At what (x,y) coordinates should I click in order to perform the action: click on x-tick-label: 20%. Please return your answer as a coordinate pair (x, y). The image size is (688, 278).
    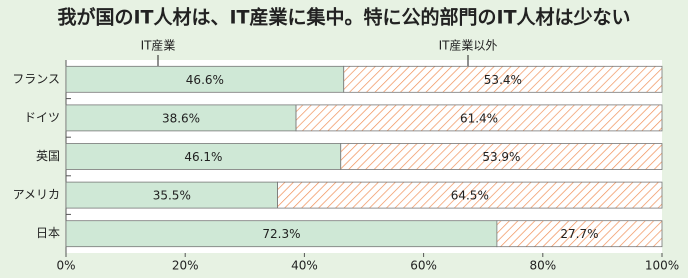
    Looking at the image, I should click on (185, 266).